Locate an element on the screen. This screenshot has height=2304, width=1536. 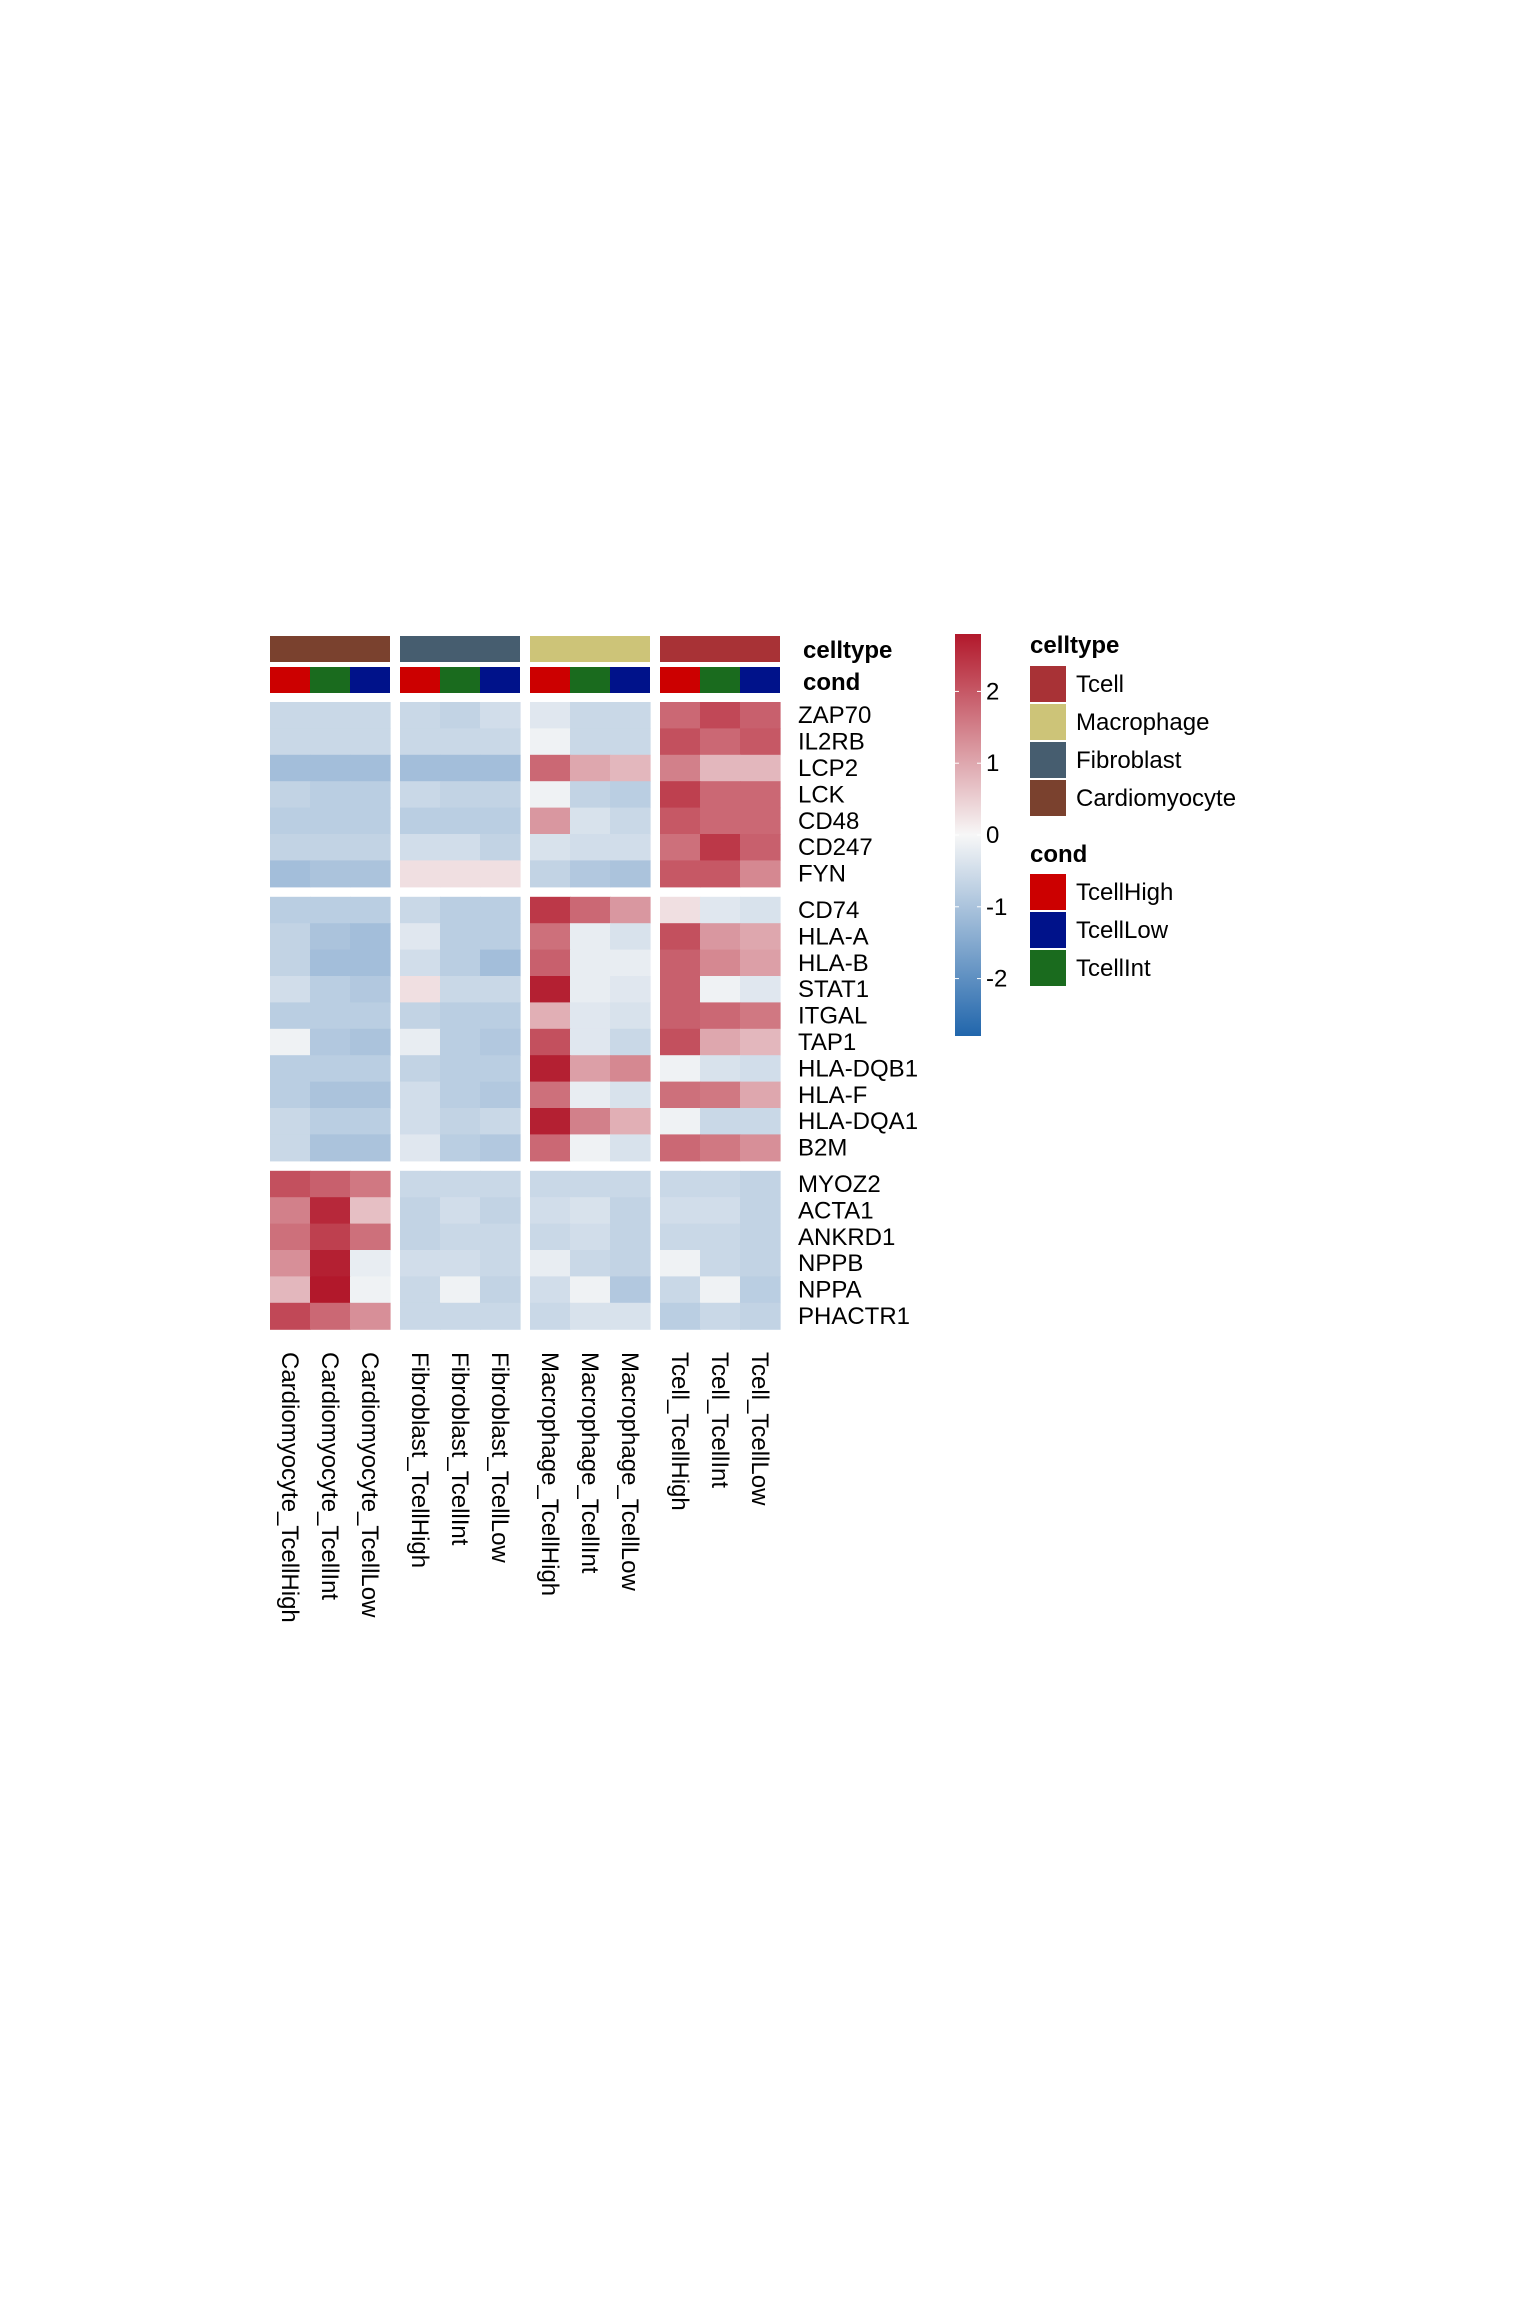
row-label: B2M is located at coordinates (822, 1148).